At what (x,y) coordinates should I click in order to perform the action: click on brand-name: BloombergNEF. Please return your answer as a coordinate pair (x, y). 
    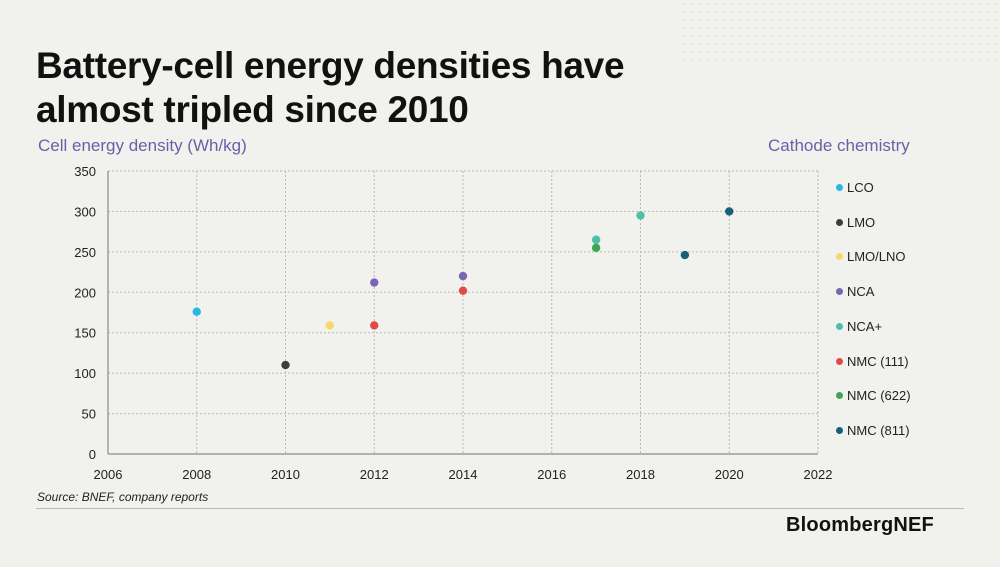
    Looking at the image, I should click on (860, 525).